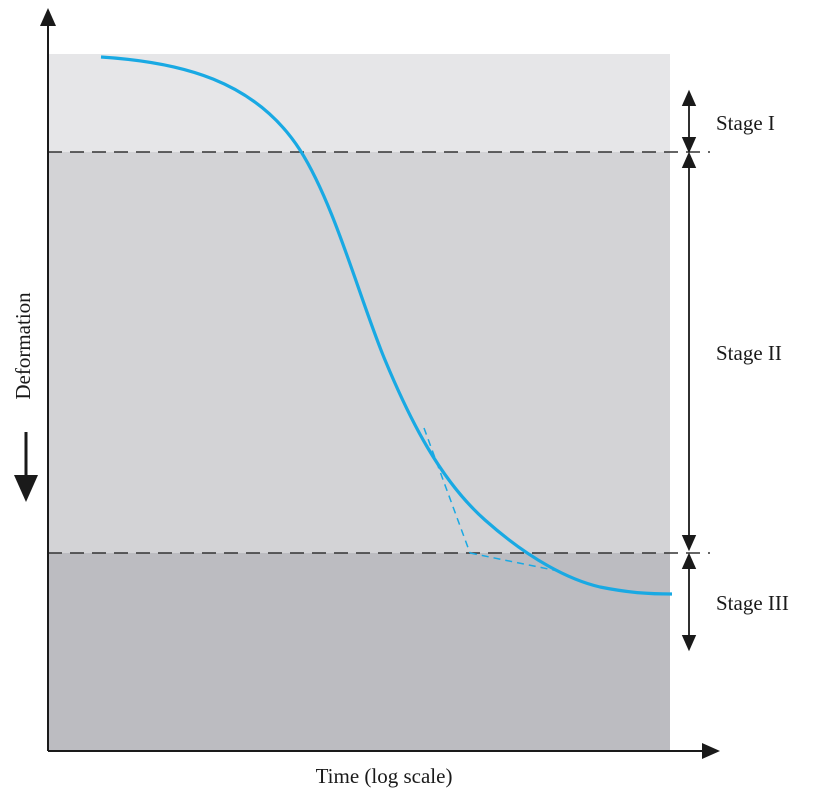 The height and width of the screenshot is (810, 816). Describe the element at coordinates (23, 346) in the screenshot. I see `y-axis-label: Deformation` at that location.